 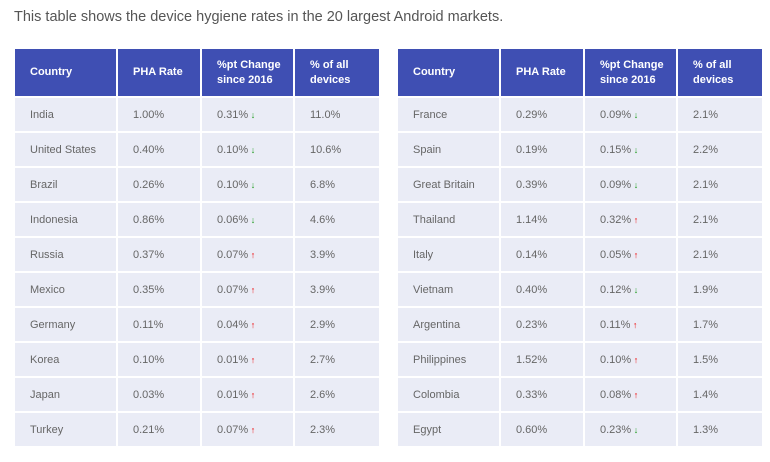 What do you see at coordinates (532, 254) in the screenshot?
I see `rate-value: 0.14%` at bounding box center [532, 254].